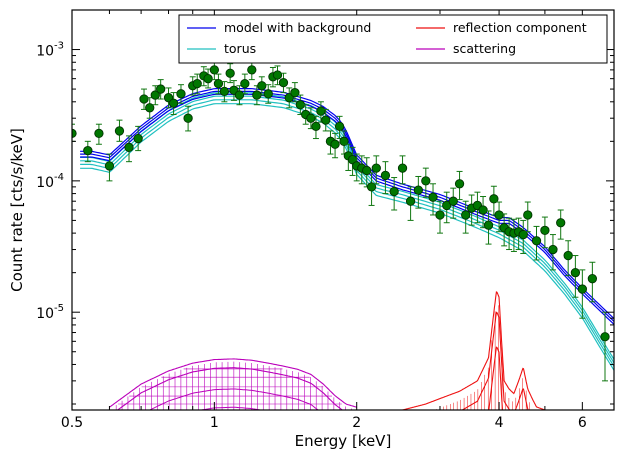  What do you see at coordinates (230, 408) in the screenshot?
I see `scattering-curve-inner` at bounding box center [230, 408].